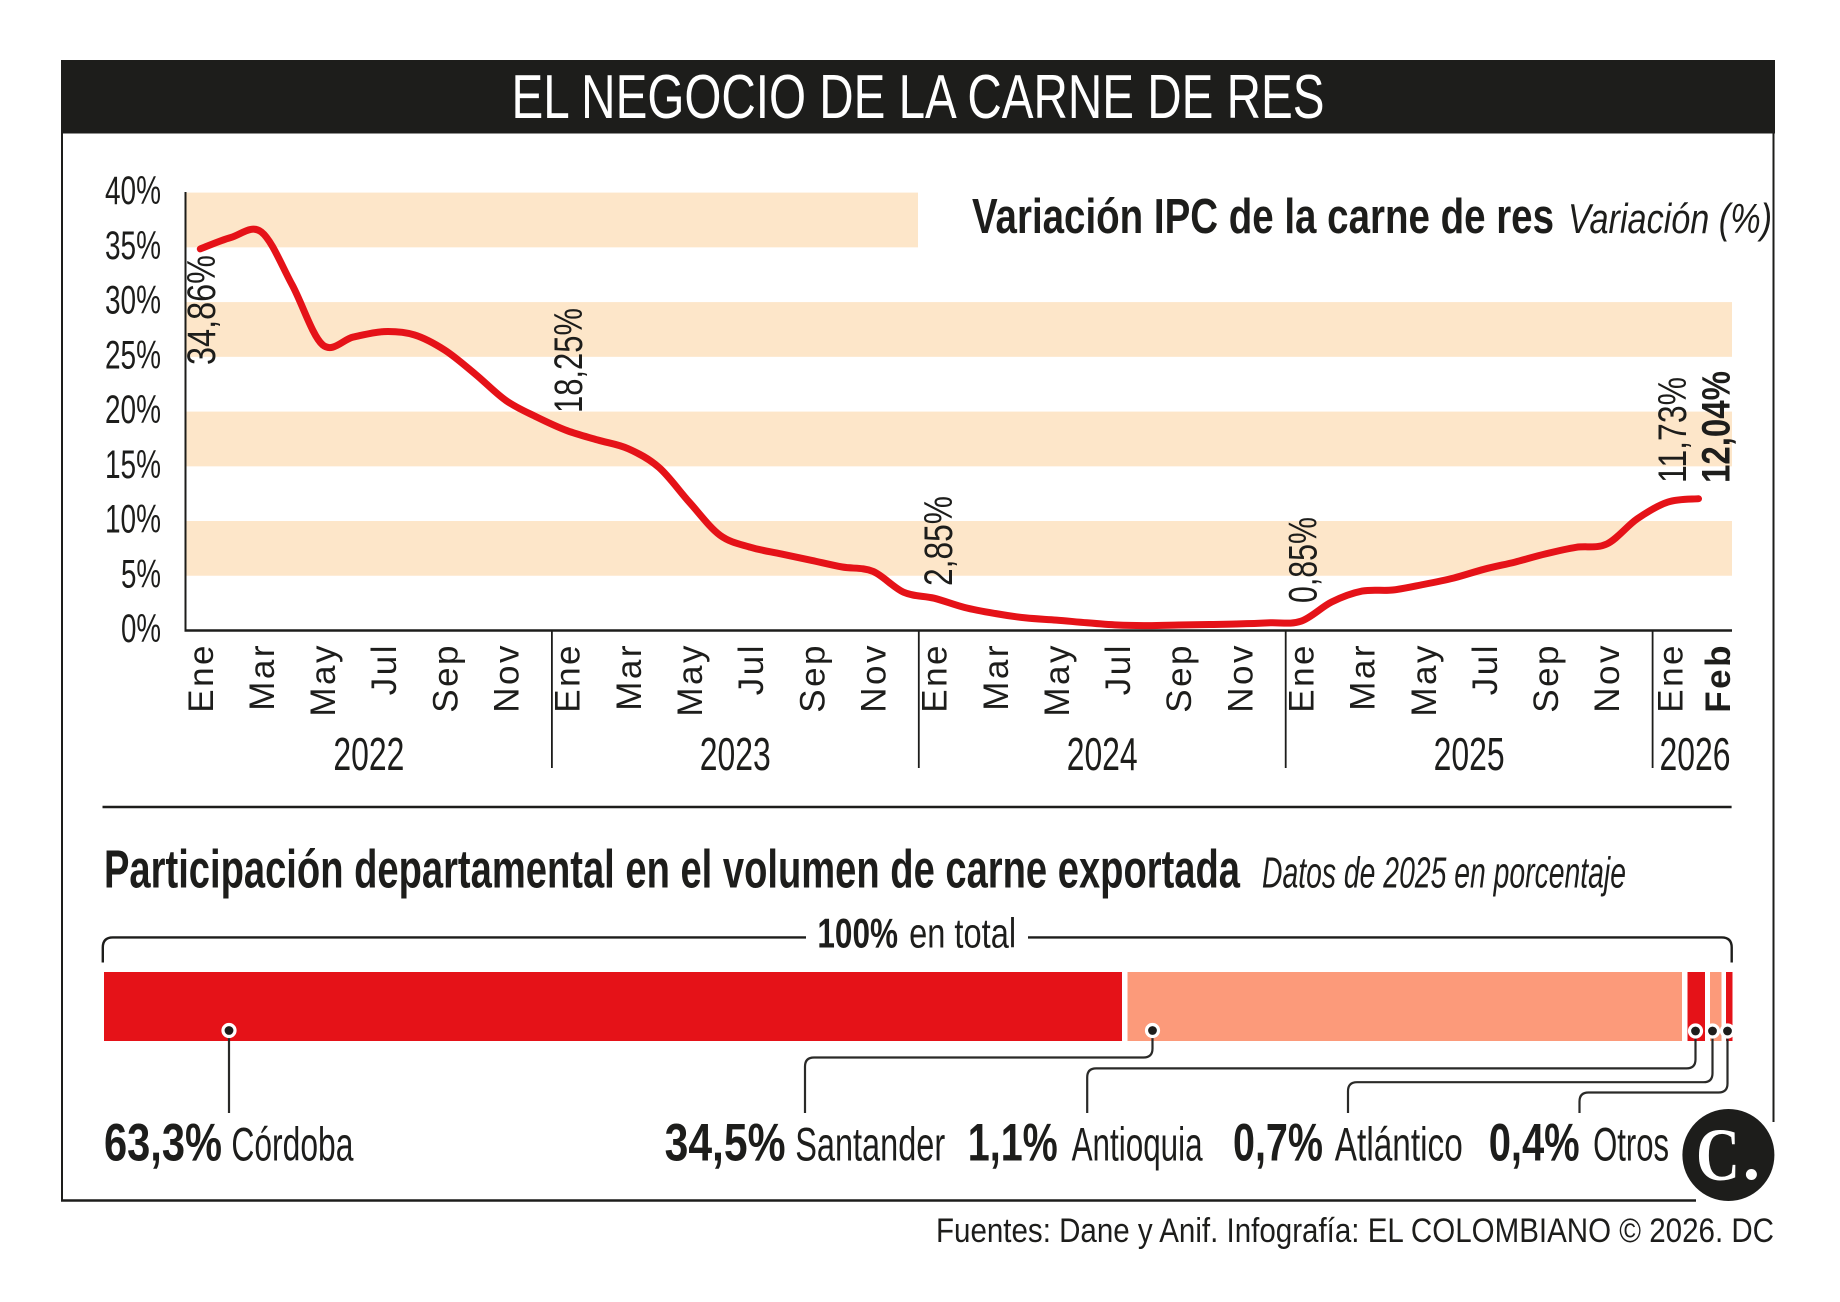  What do you see at coordinates (141, 629) in the screenshot?
I see `svg-text: 0%` at bounding box center [141, 629].